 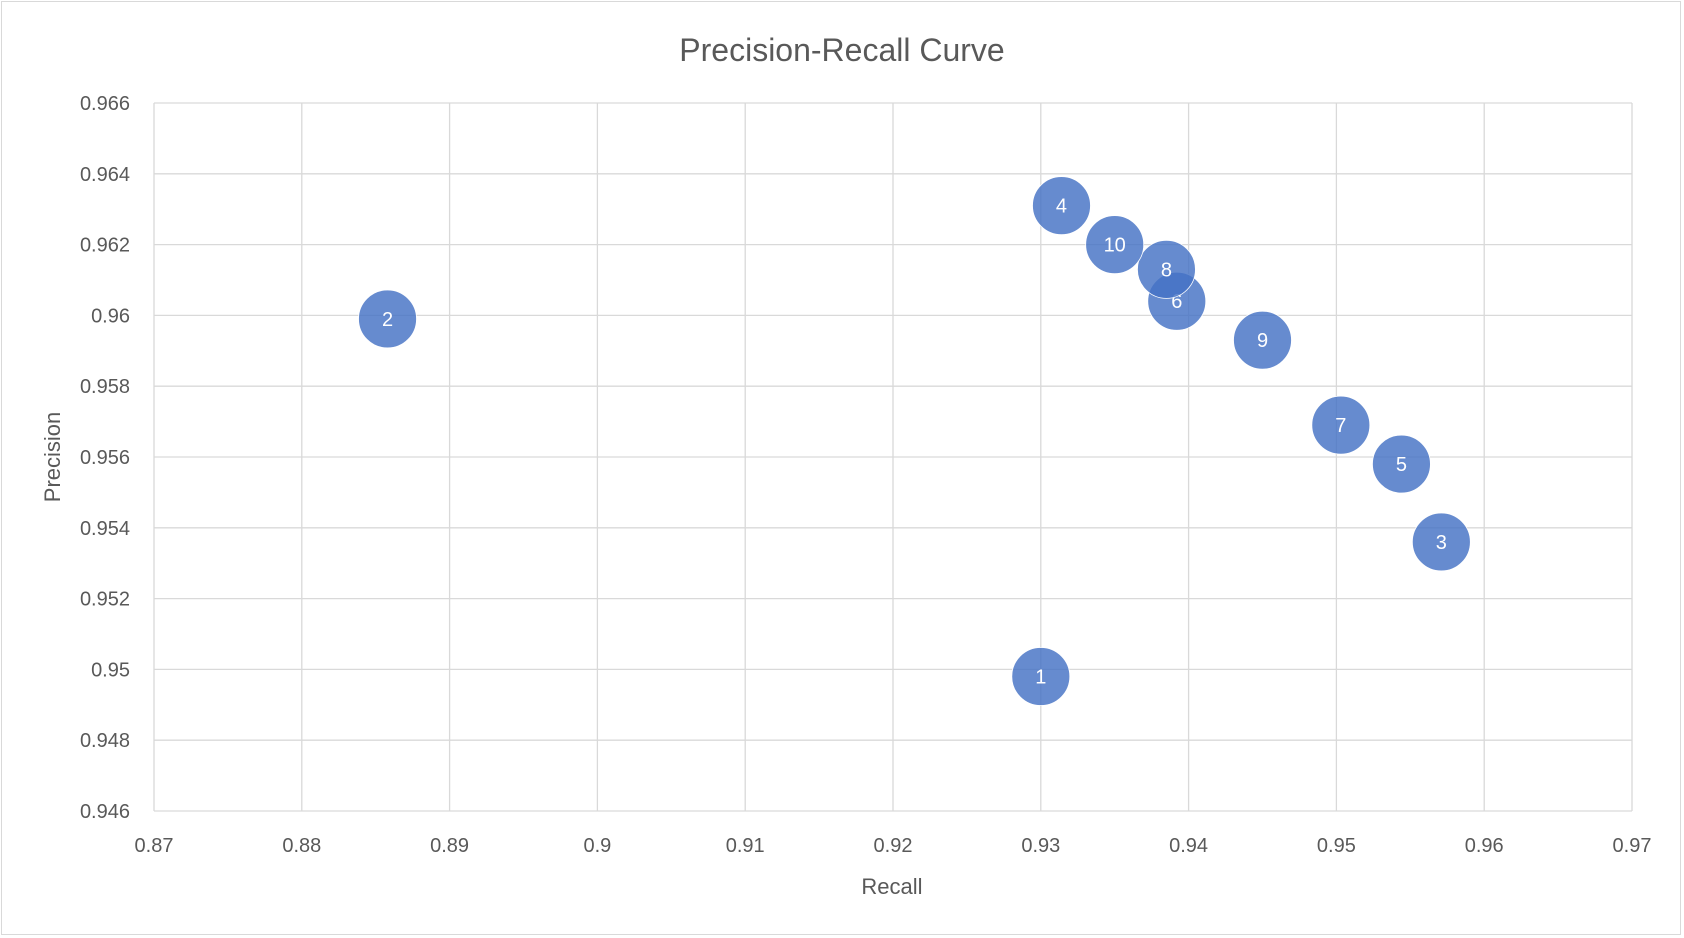 I want to click on y-tick-label: 0.96, so click(x=110, y=316).